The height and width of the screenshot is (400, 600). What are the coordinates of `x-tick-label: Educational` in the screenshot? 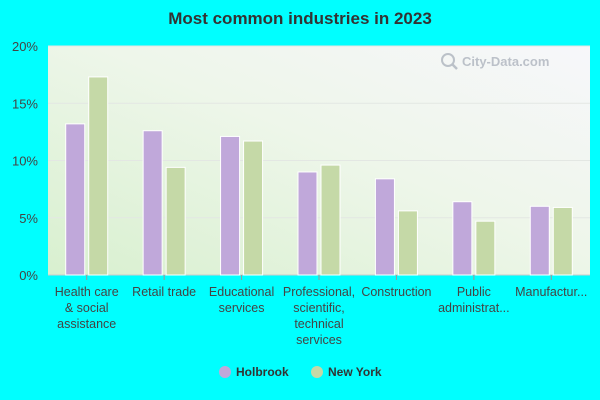 It's located at (241, 292).